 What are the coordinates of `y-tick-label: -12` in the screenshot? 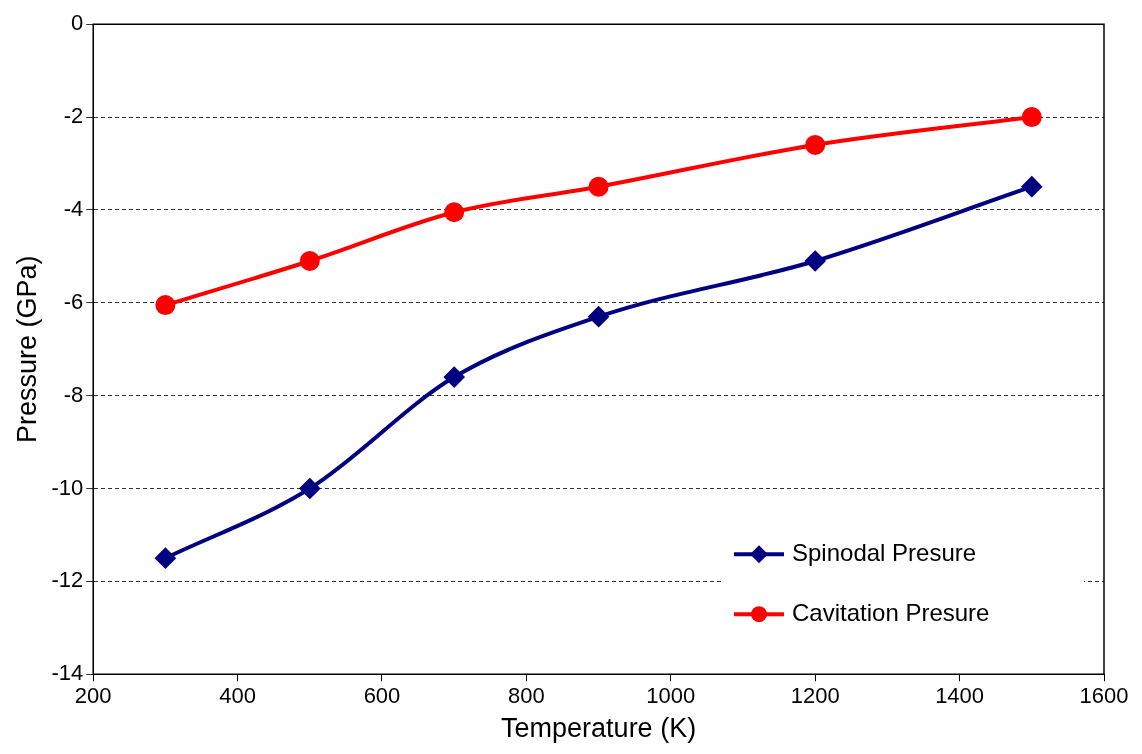 It's located at (67, 580).